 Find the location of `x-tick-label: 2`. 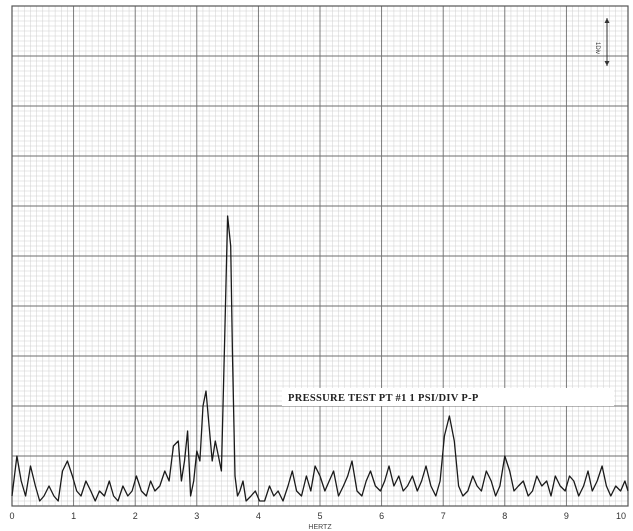

x-tick-label: 2 is located at coordinates (135, 516).